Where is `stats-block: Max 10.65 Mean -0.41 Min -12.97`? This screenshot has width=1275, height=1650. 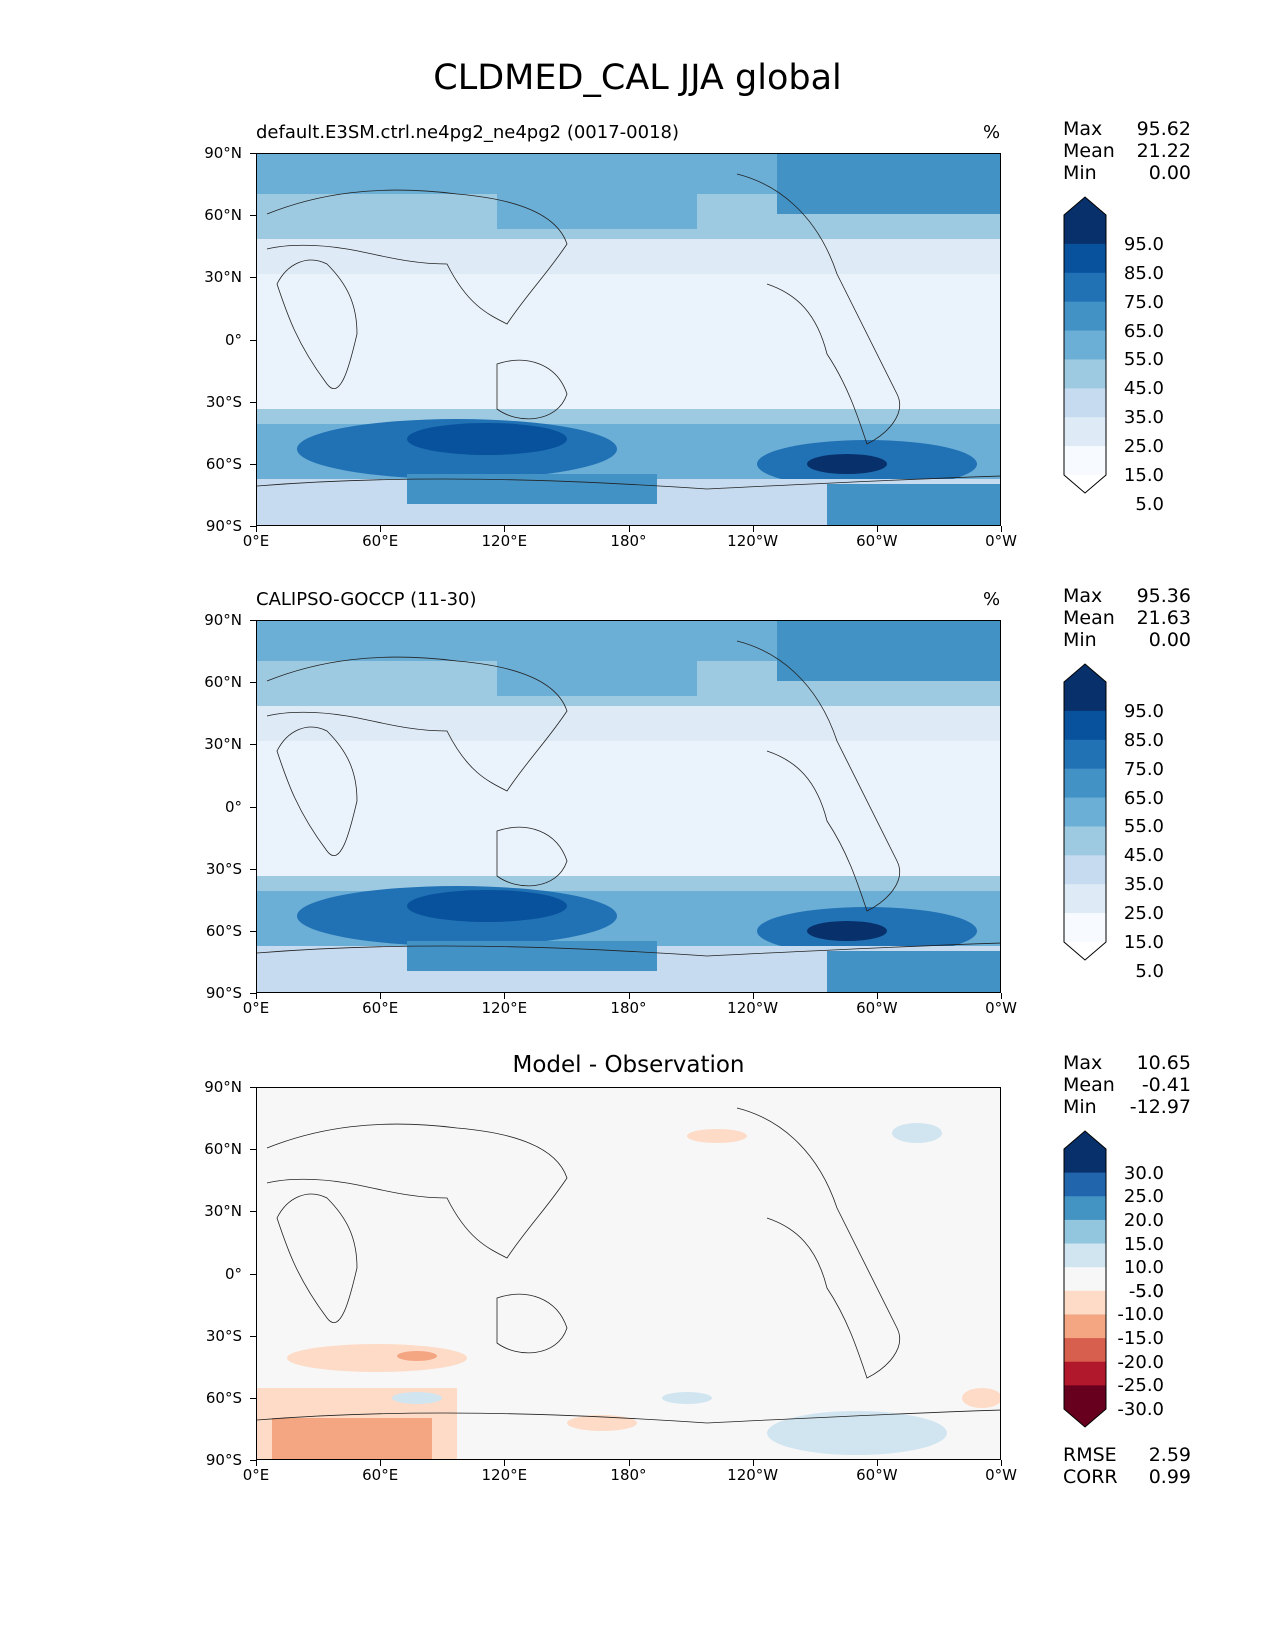
stats-block: Max 10.65 Mean -0.41 Min -12.97 is located at coordinates (1127, 1085).